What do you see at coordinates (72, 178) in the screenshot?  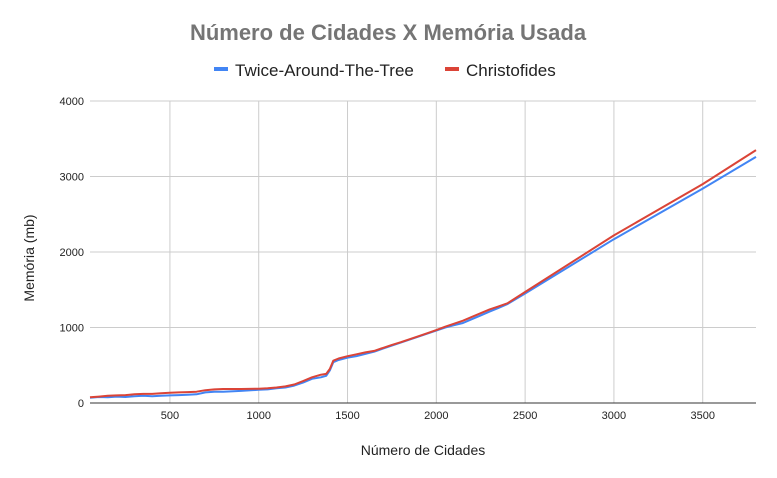 I see `y-tick-label: 3000` at bounding box center [72, 178].